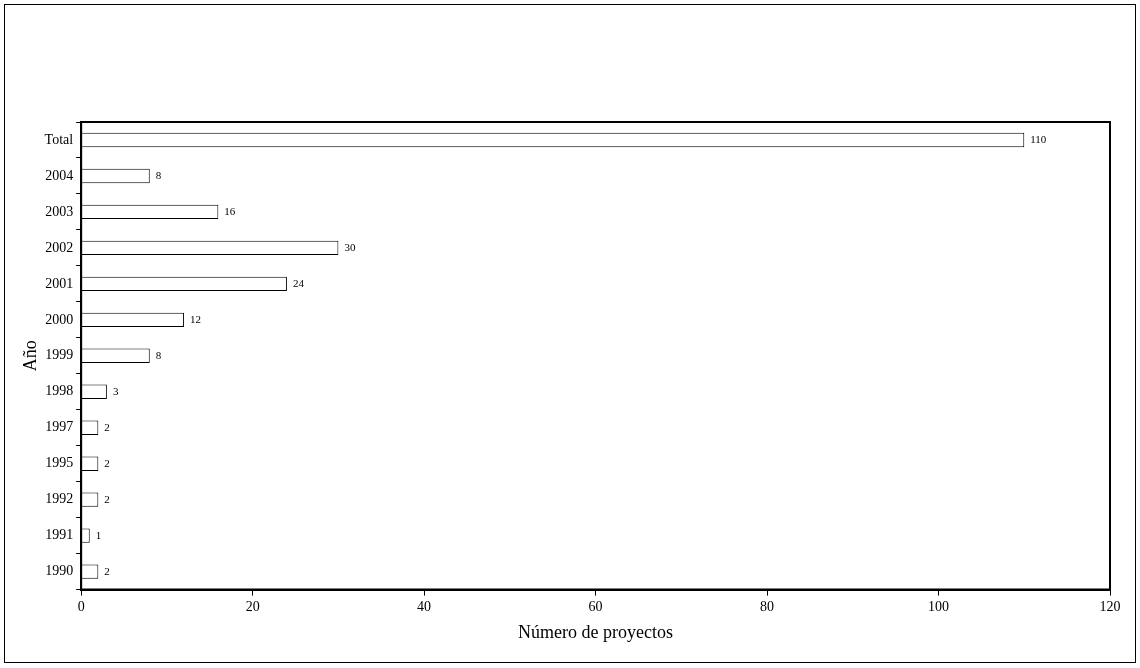 The image size is (1140, 668). I want to click on data-label: 12, so click(196, 318).